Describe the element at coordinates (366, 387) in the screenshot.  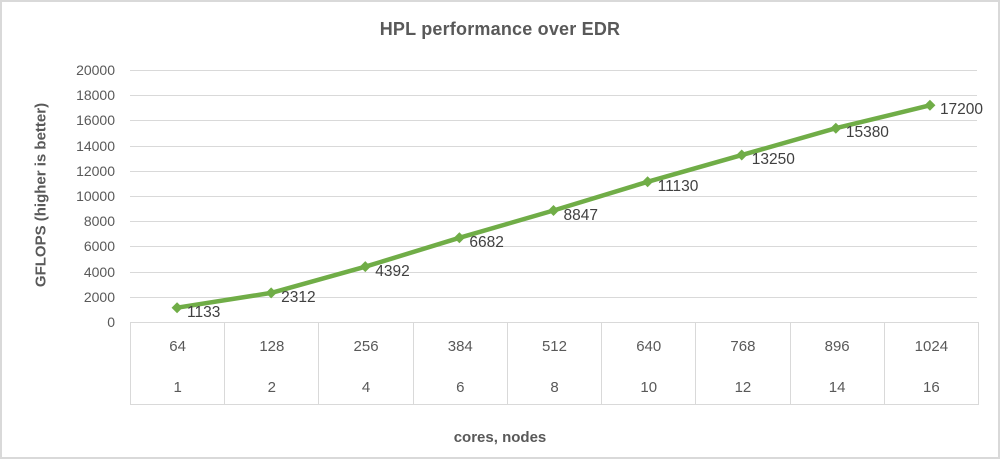
I see `category-nodes-label: 4` at that location.